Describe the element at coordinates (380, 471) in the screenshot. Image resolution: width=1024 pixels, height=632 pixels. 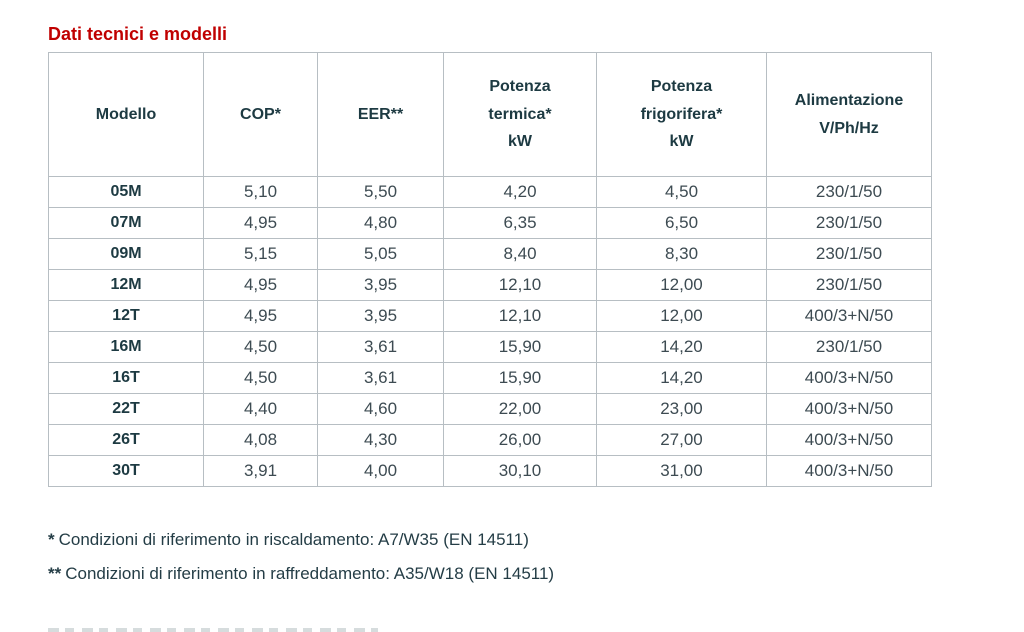
I see `eer-cell: 4,00` at that location.